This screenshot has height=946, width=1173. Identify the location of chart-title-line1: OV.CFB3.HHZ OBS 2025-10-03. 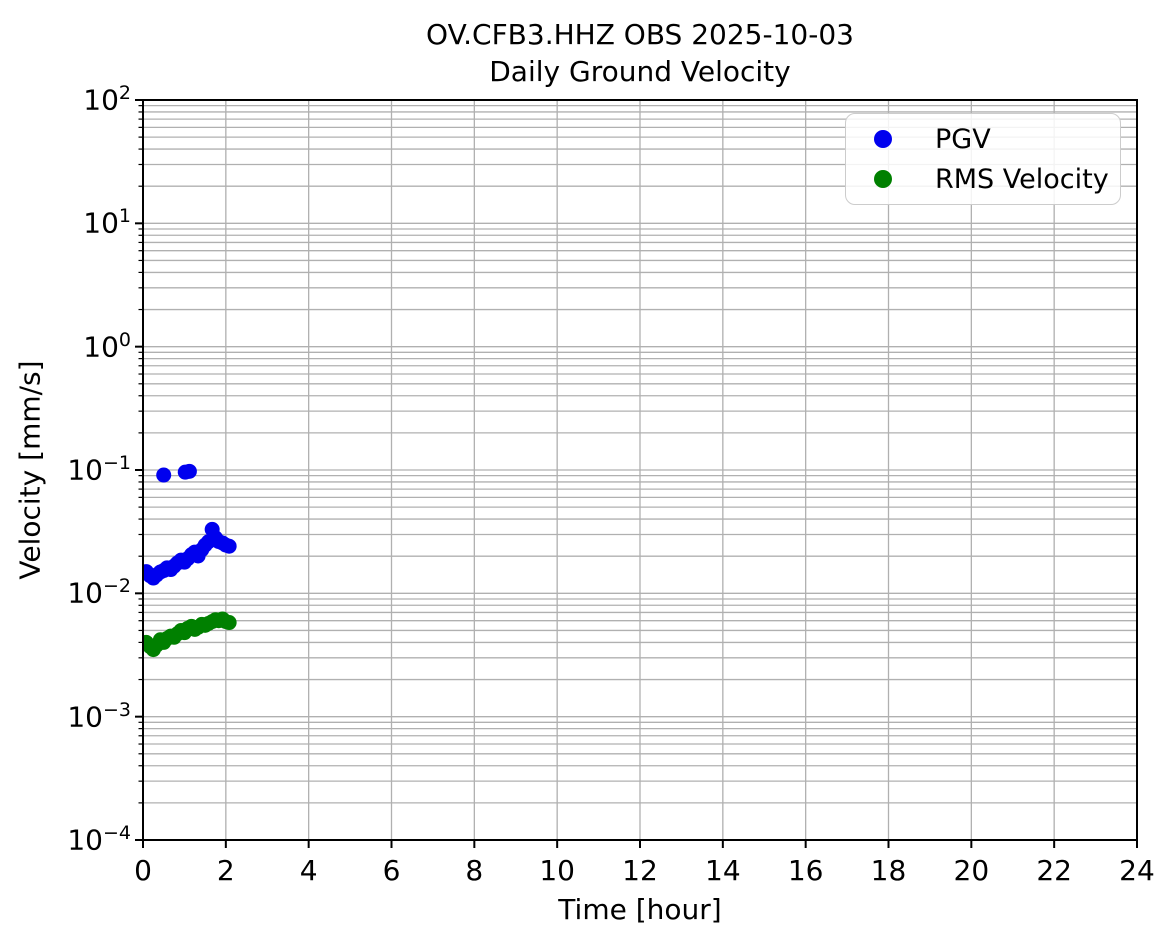
(640, 34).